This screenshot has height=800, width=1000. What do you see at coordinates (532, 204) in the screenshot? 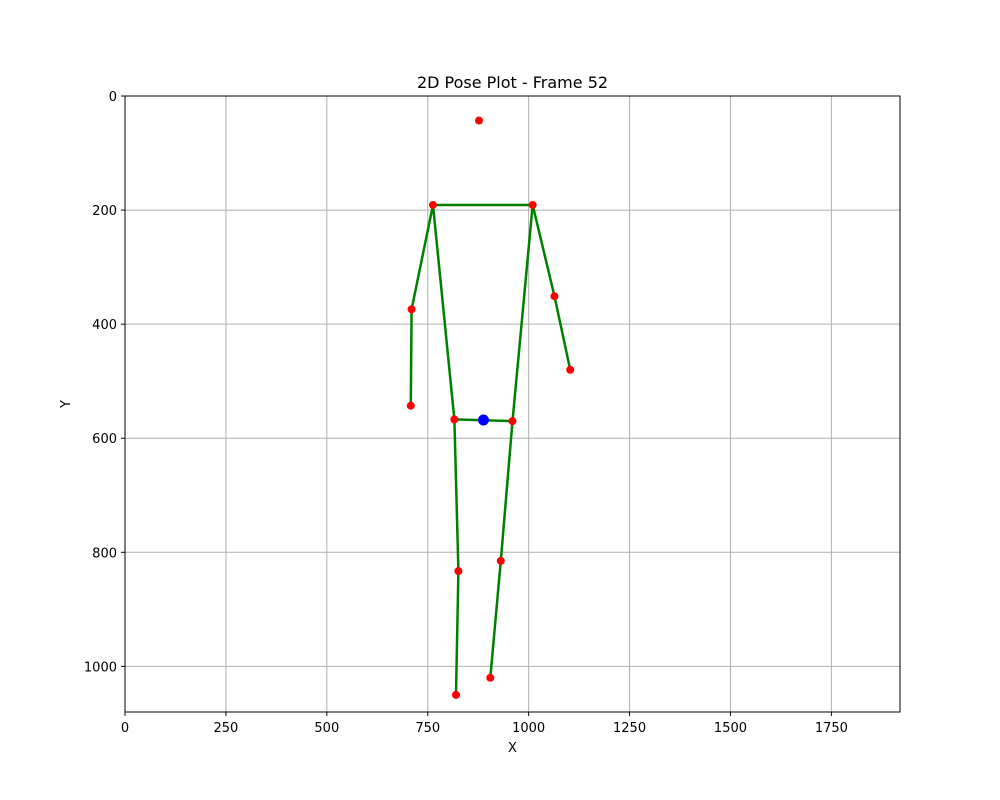
I see `joint-point-right-shoulder` at bounding box center [532, 204].